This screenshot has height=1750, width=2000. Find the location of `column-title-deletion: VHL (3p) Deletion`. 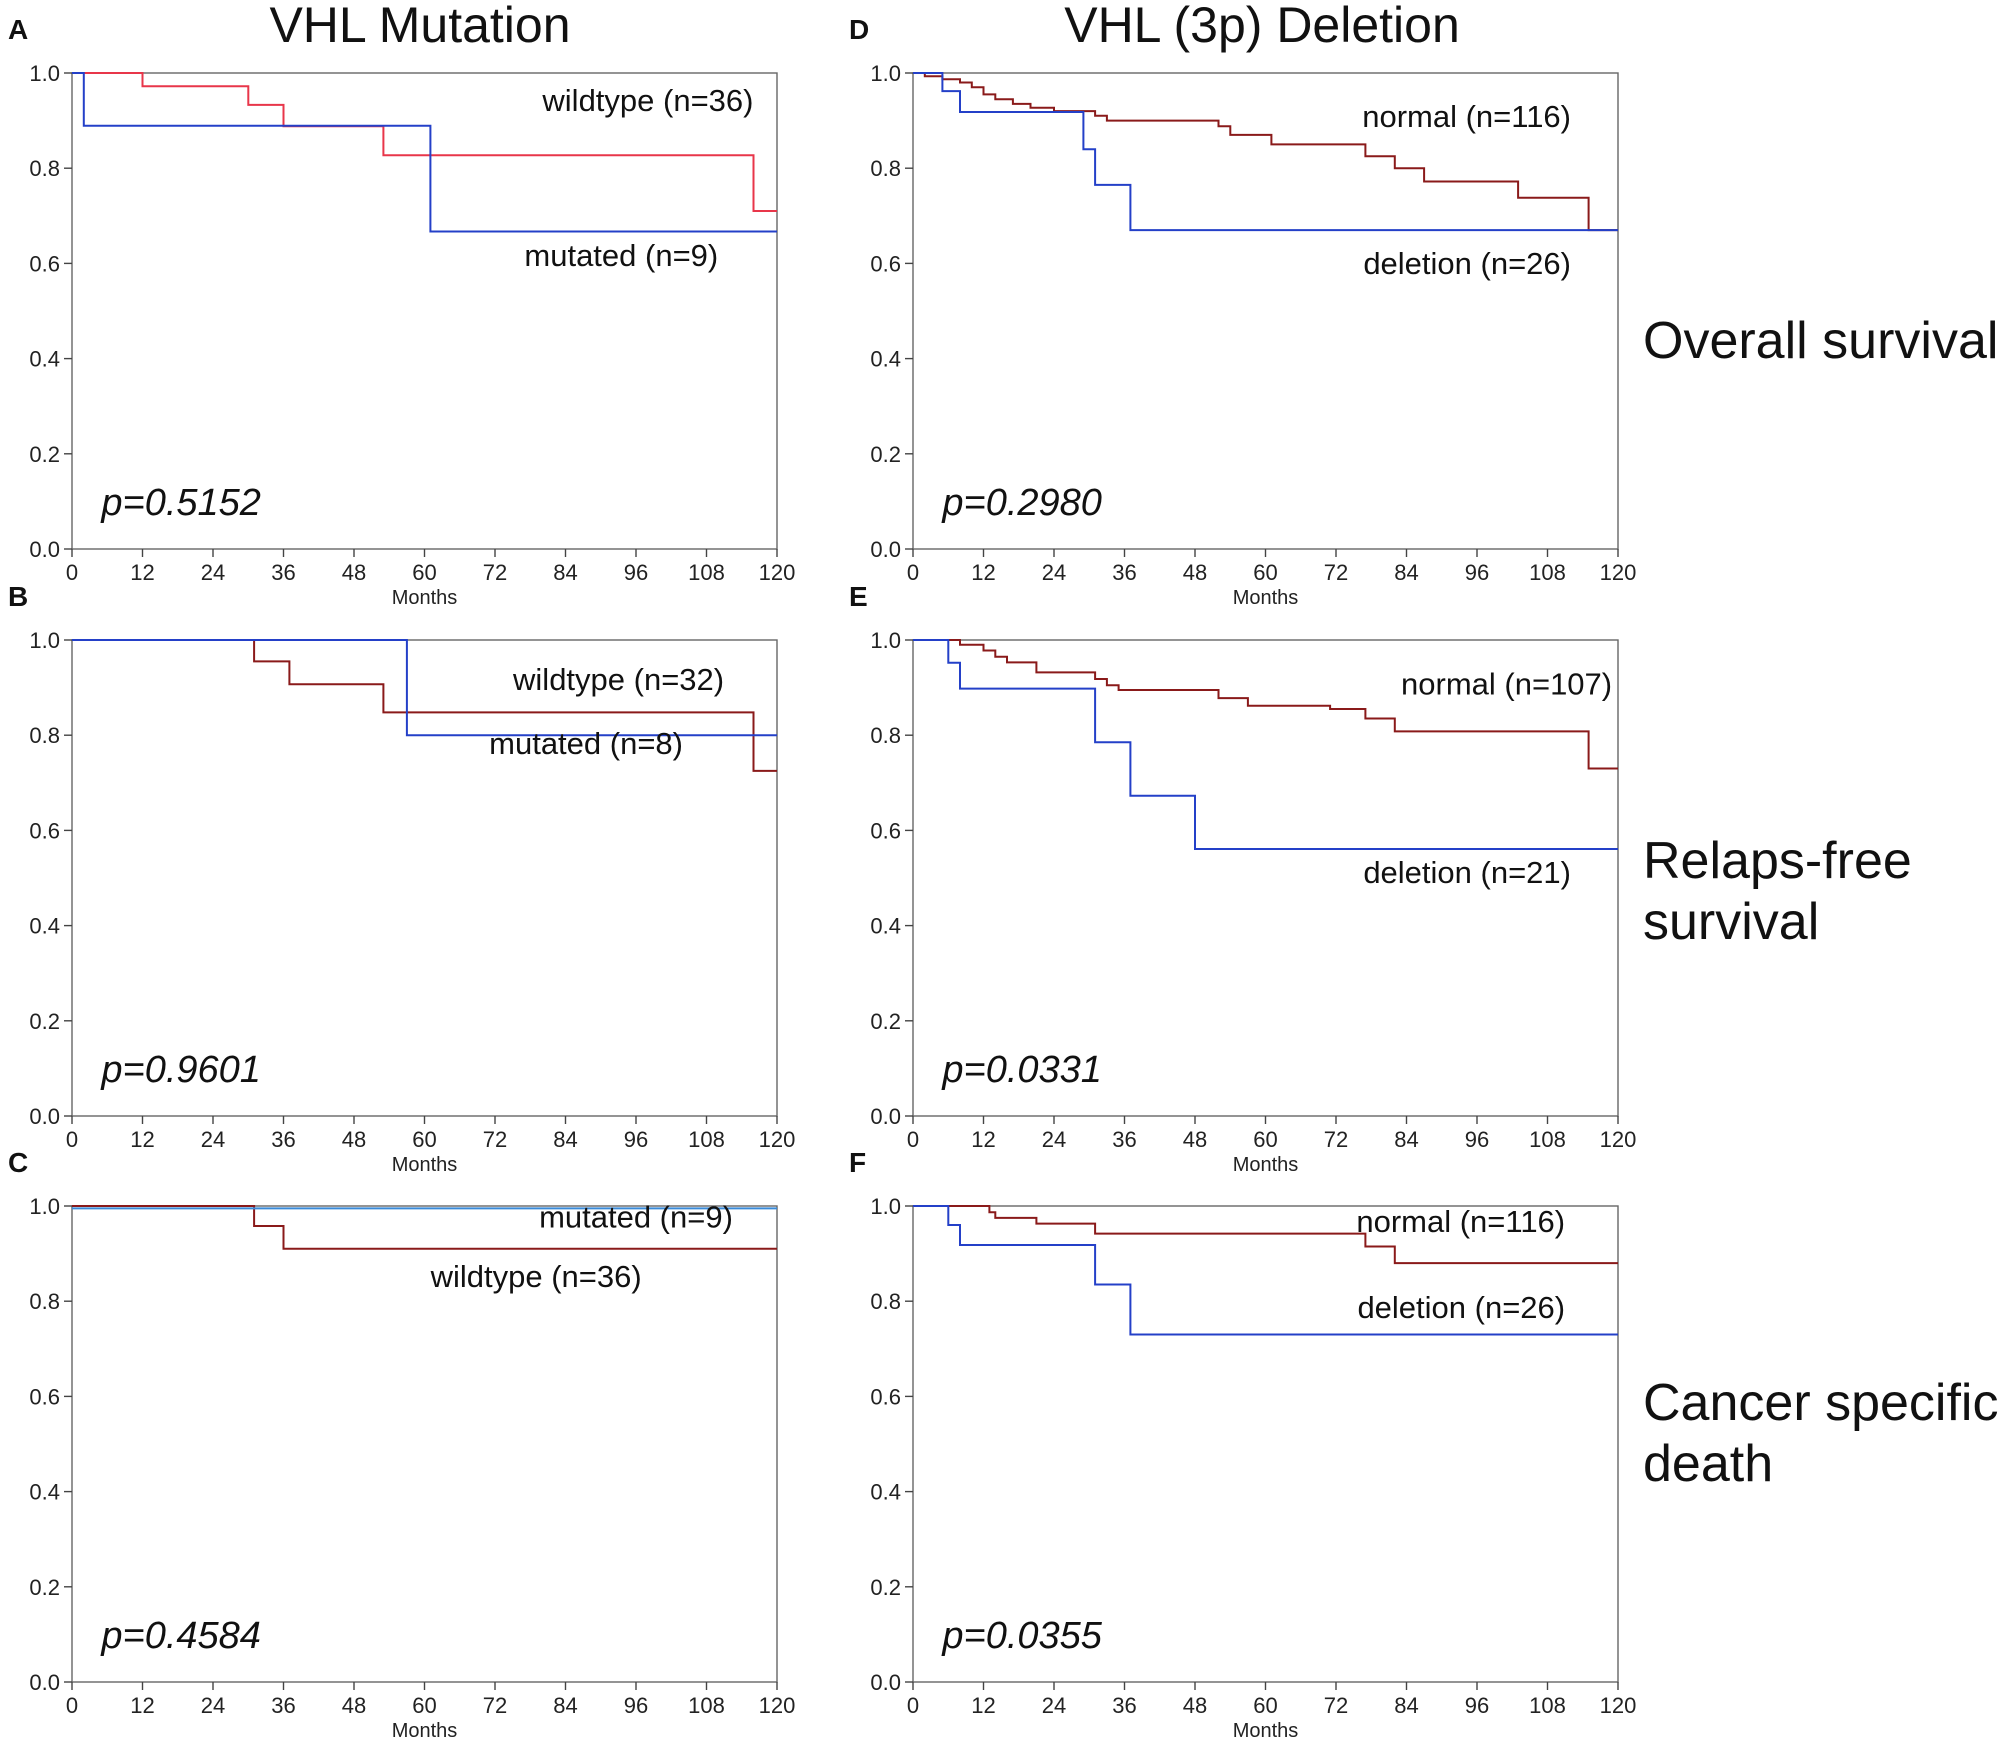

column-title-deletion: VHL (3p) Deletion is located at coordinates (1262, 26).